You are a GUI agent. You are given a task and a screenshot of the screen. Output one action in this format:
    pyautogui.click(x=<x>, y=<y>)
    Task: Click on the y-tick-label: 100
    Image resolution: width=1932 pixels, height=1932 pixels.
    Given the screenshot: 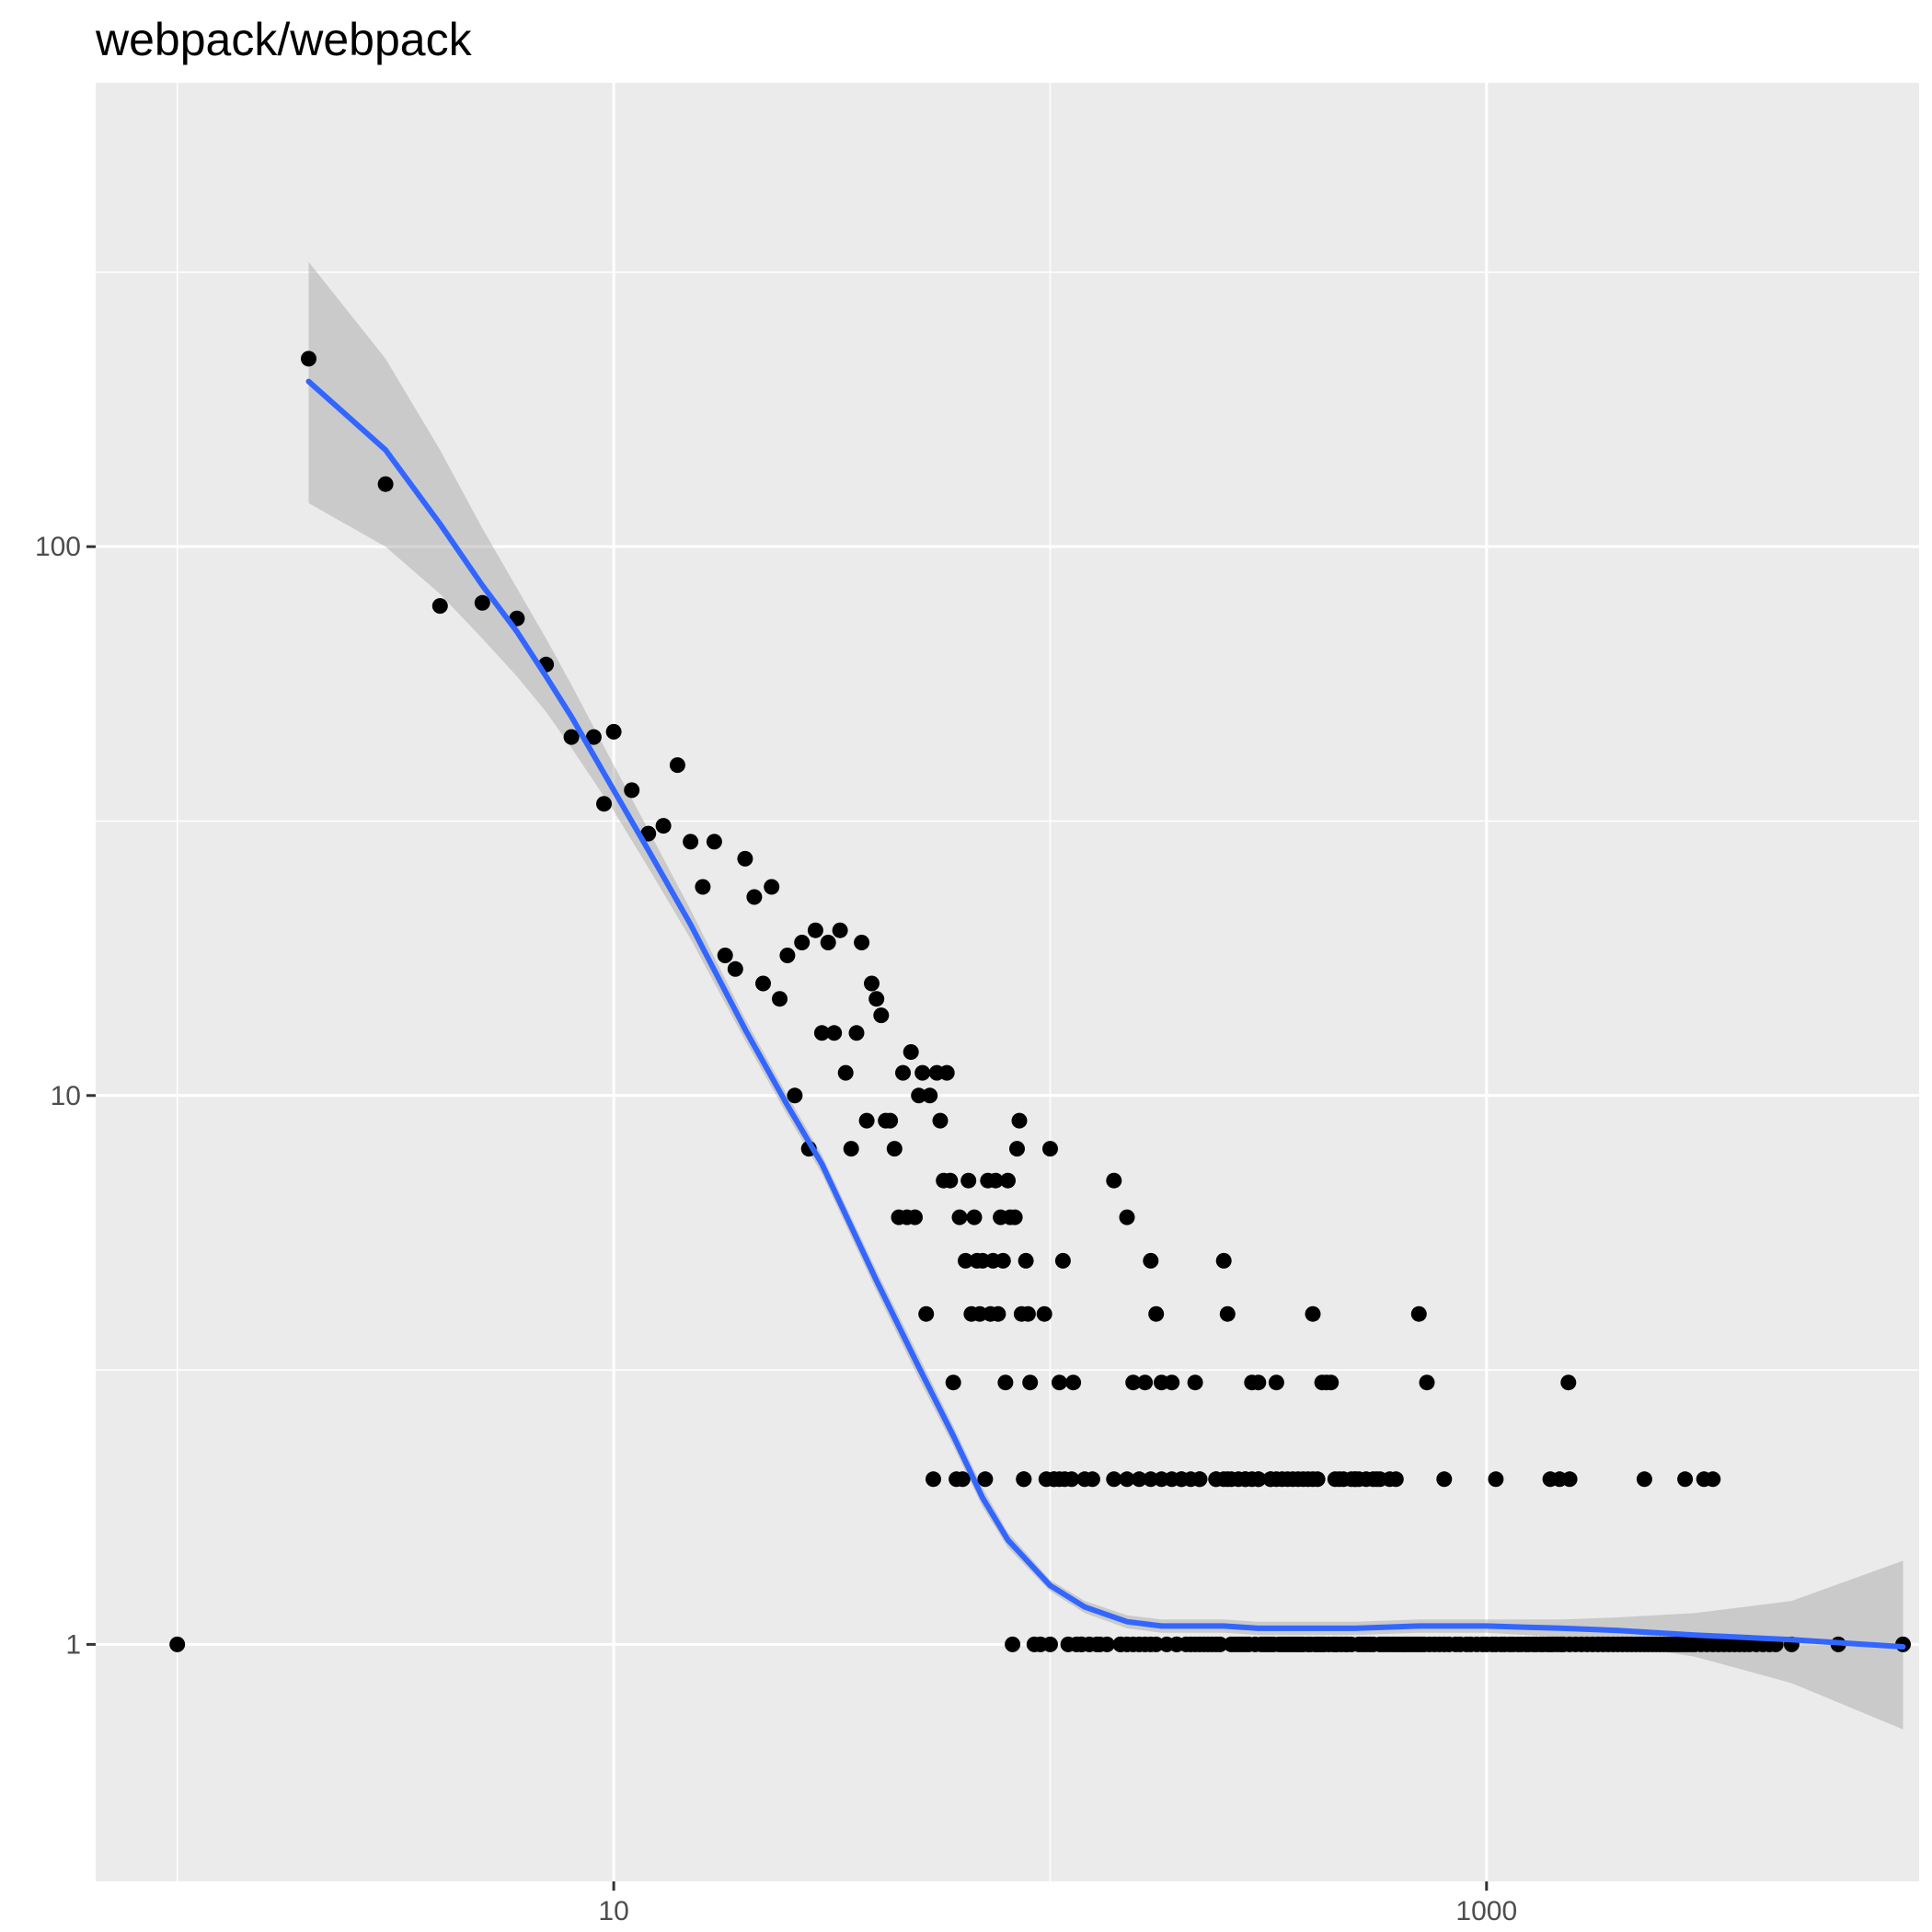 What is the action you would take?
    pyautogui.click(x=58, y=547)
    